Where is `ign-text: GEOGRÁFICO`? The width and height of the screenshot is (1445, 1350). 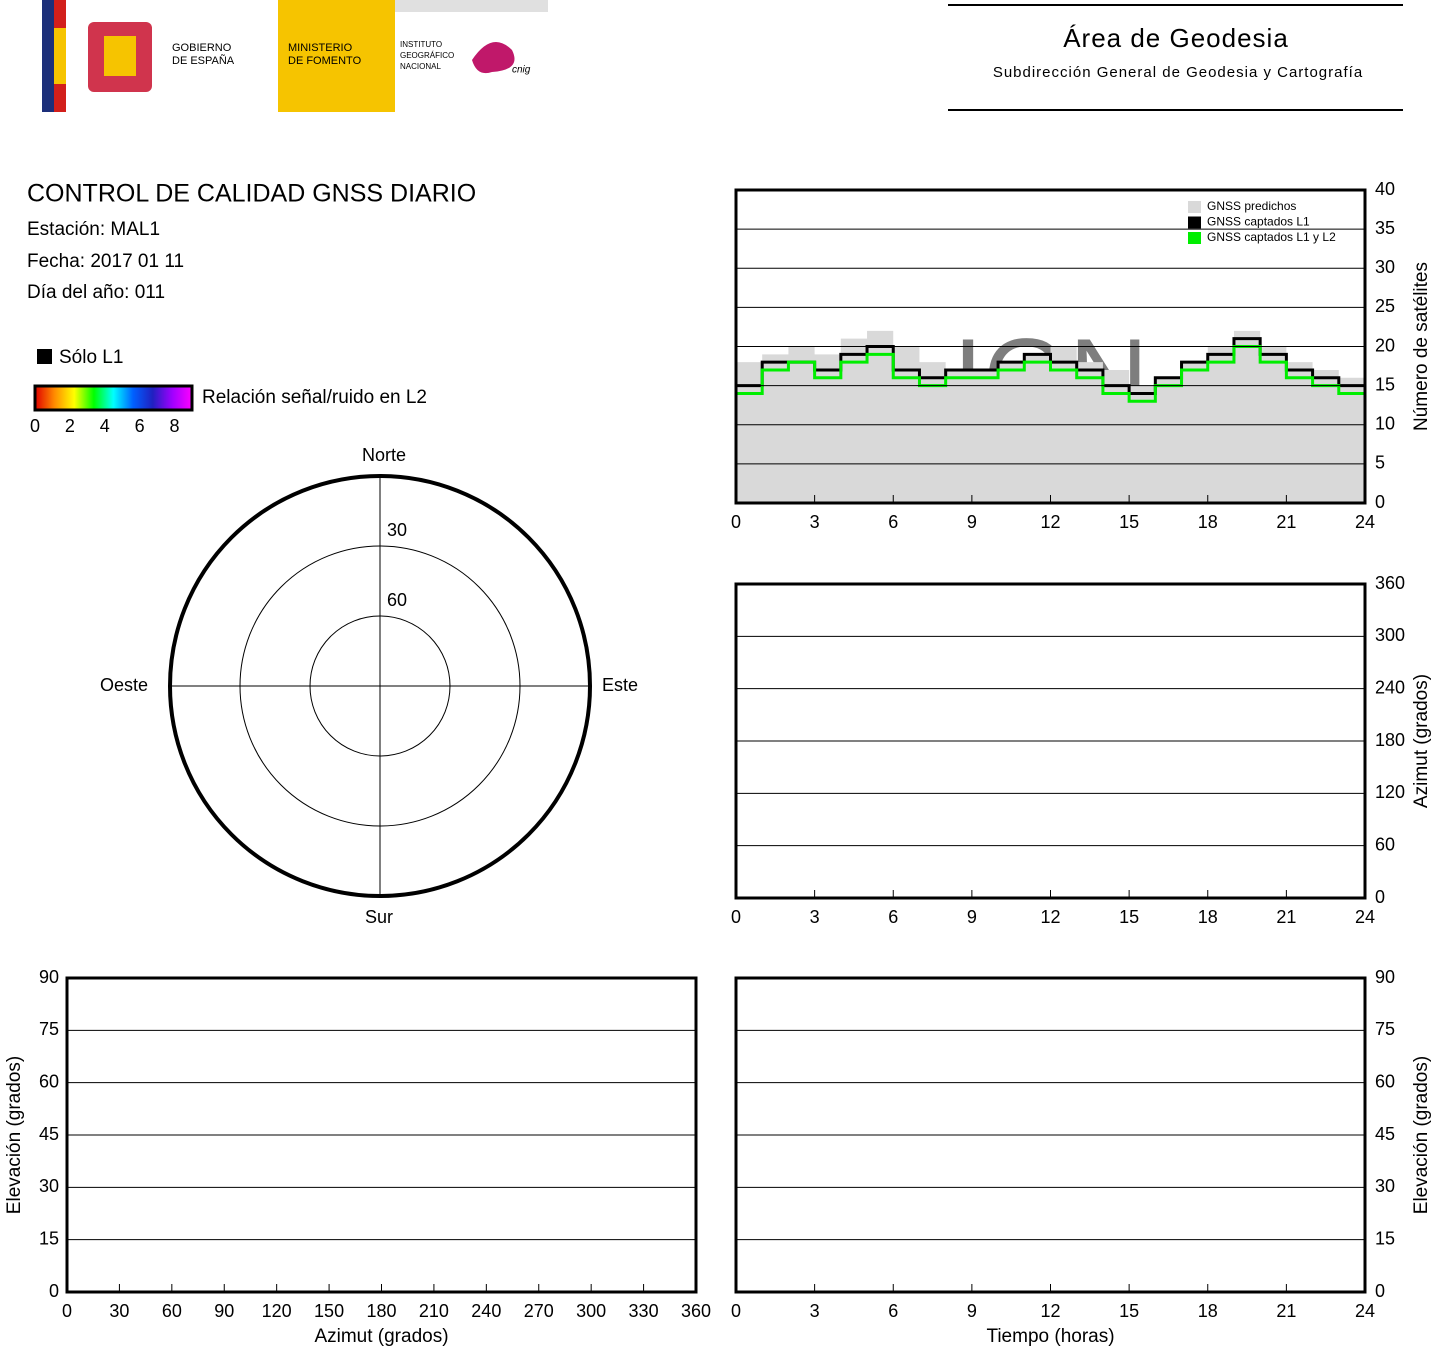 ign-text: GEOGRÁFICO is located at coordinates (427, 55).